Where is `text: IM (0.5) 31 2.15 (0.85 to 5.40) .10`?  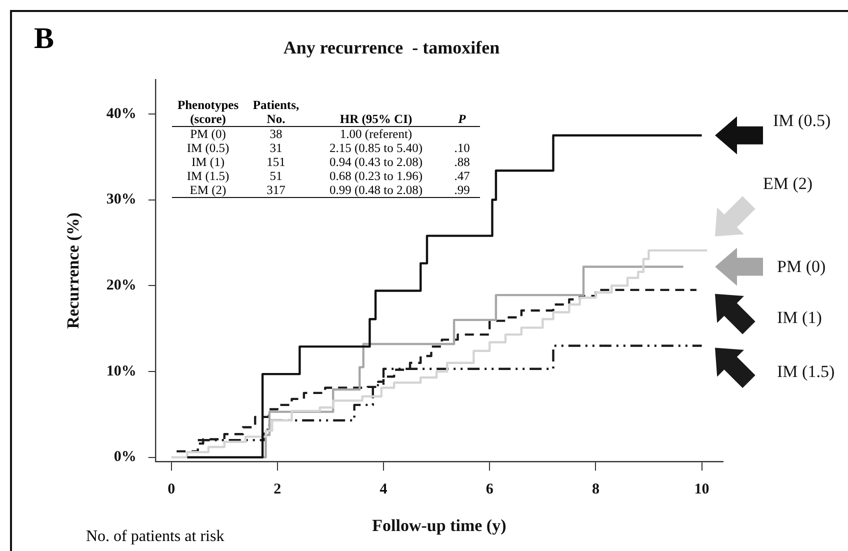
text: IM (0.5) 31 2.15 (0.85 to 5.40) .10 is located at coordinates (328, 148).